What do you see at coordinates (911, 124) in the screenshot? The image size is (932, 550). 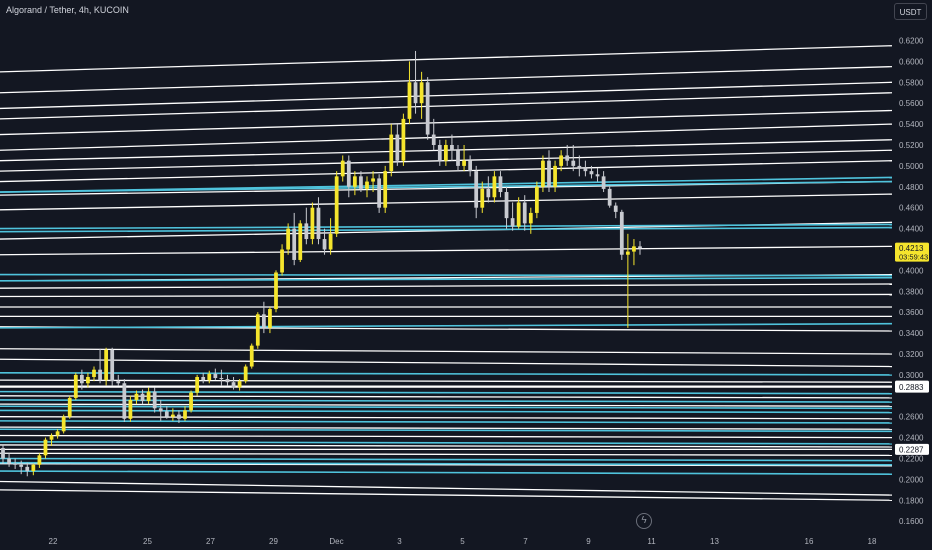 I see `price-tick-label: 0.5400` at bounding box center [911, 124].